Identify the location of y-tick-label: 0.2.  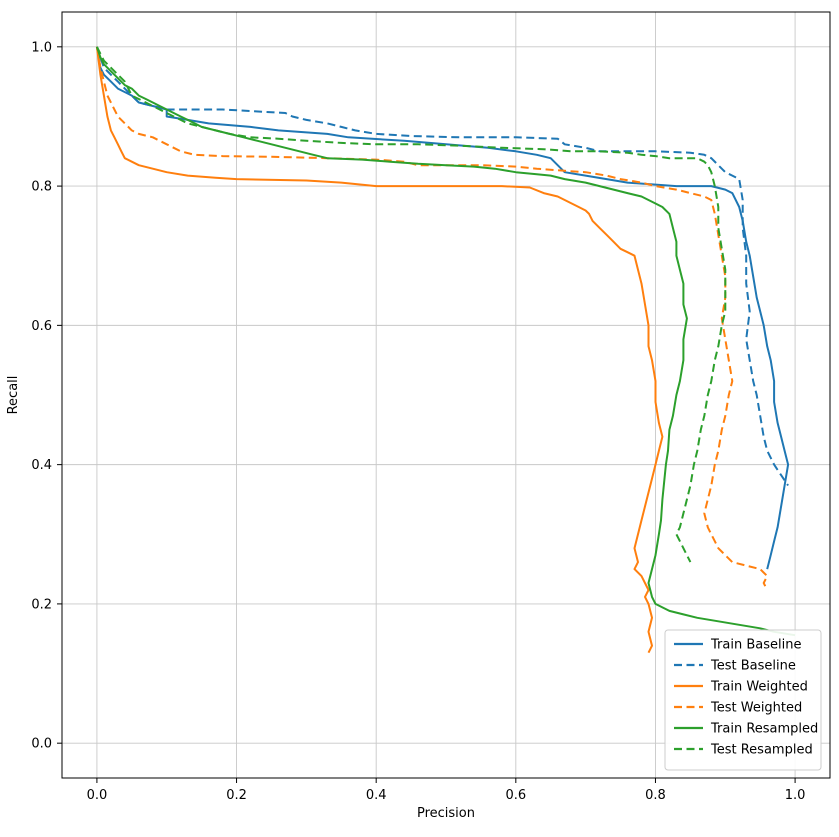
(41, 604).